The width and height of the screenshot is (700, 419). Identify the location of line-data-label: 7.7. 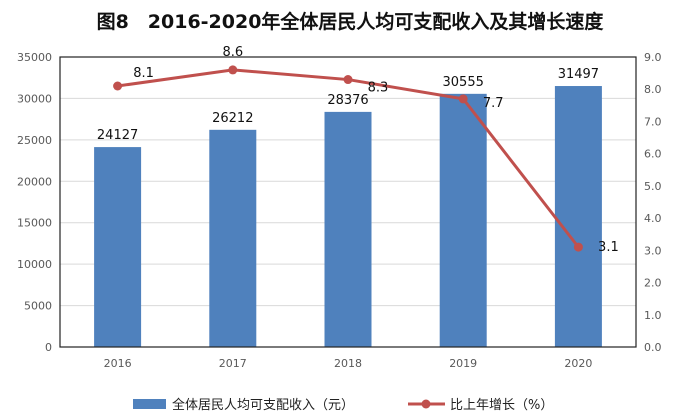
(493, 103).